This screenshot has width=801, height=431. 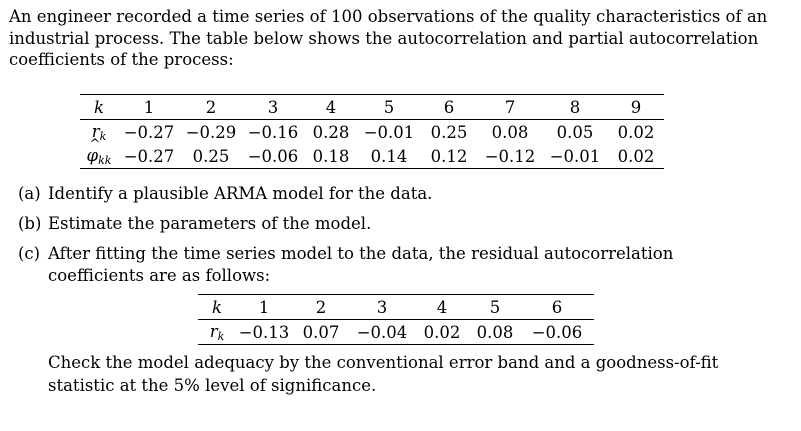 What do you see at coordinates (636, 107) in the screenshot?
I see `lag-cell: 9` at bounding box center [636, 107].